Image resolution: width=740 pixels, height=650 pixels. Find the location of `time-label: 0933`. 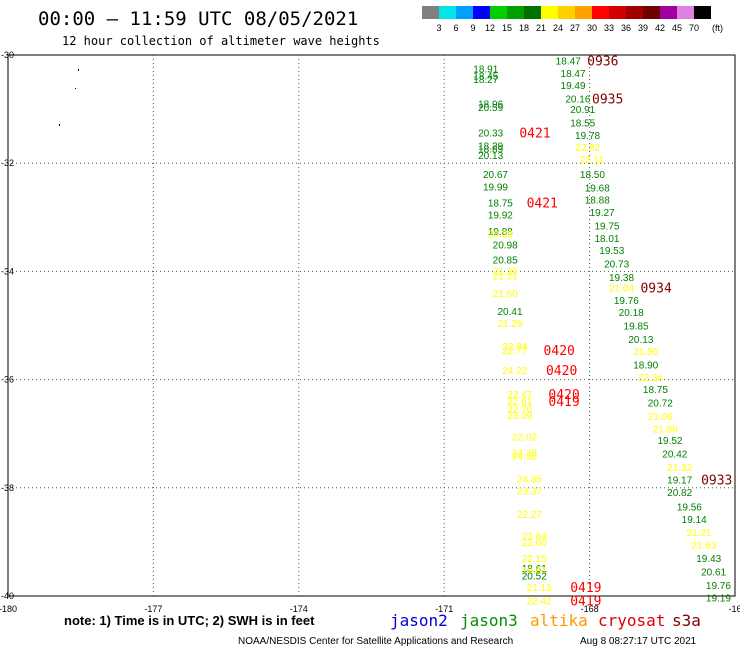

time-label: 0933 is located at coordinates (716, 481).